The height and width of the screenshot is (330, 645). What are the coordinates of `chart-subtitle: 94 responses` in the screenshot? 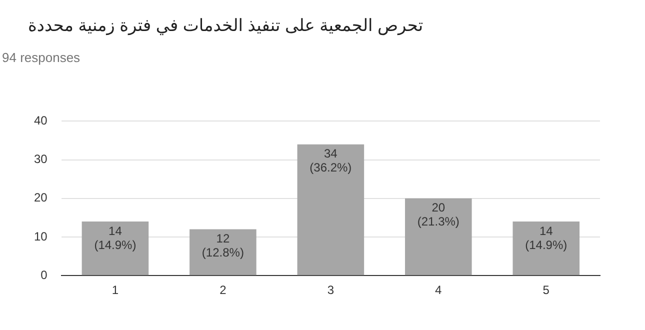 It's located at (41, 57).